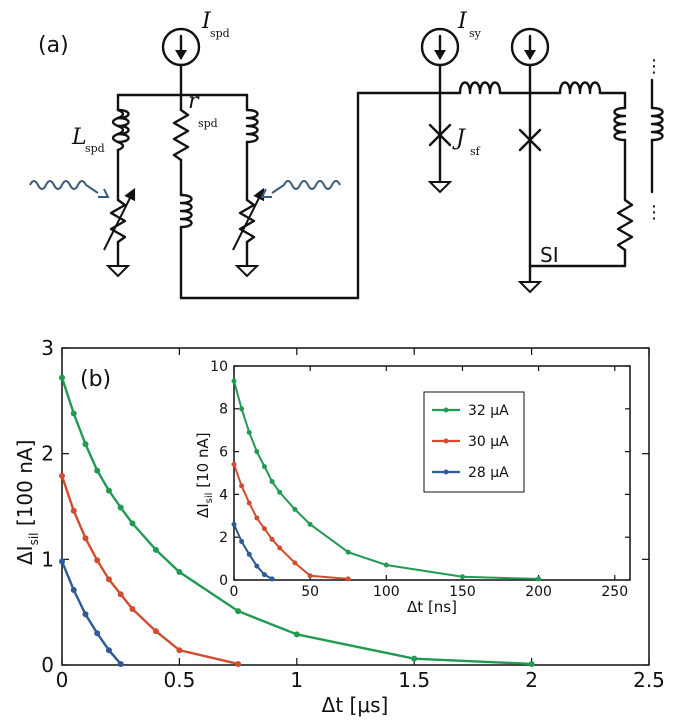  Describe the element at coordinates (466, 142) in the screenshot. I see `j-sf-label: J sf` at that location.